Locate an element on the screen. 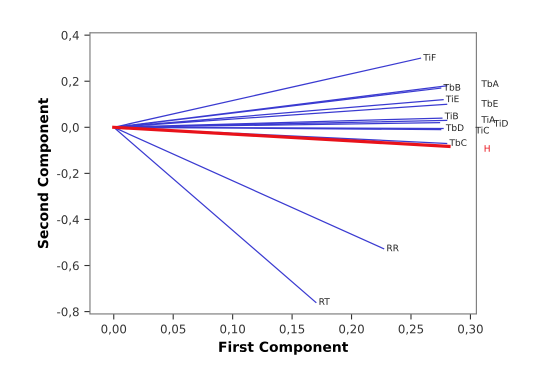 The width and height of the screenshot is (552, 365). series-label: TbB is located at coordinates (451, 87).